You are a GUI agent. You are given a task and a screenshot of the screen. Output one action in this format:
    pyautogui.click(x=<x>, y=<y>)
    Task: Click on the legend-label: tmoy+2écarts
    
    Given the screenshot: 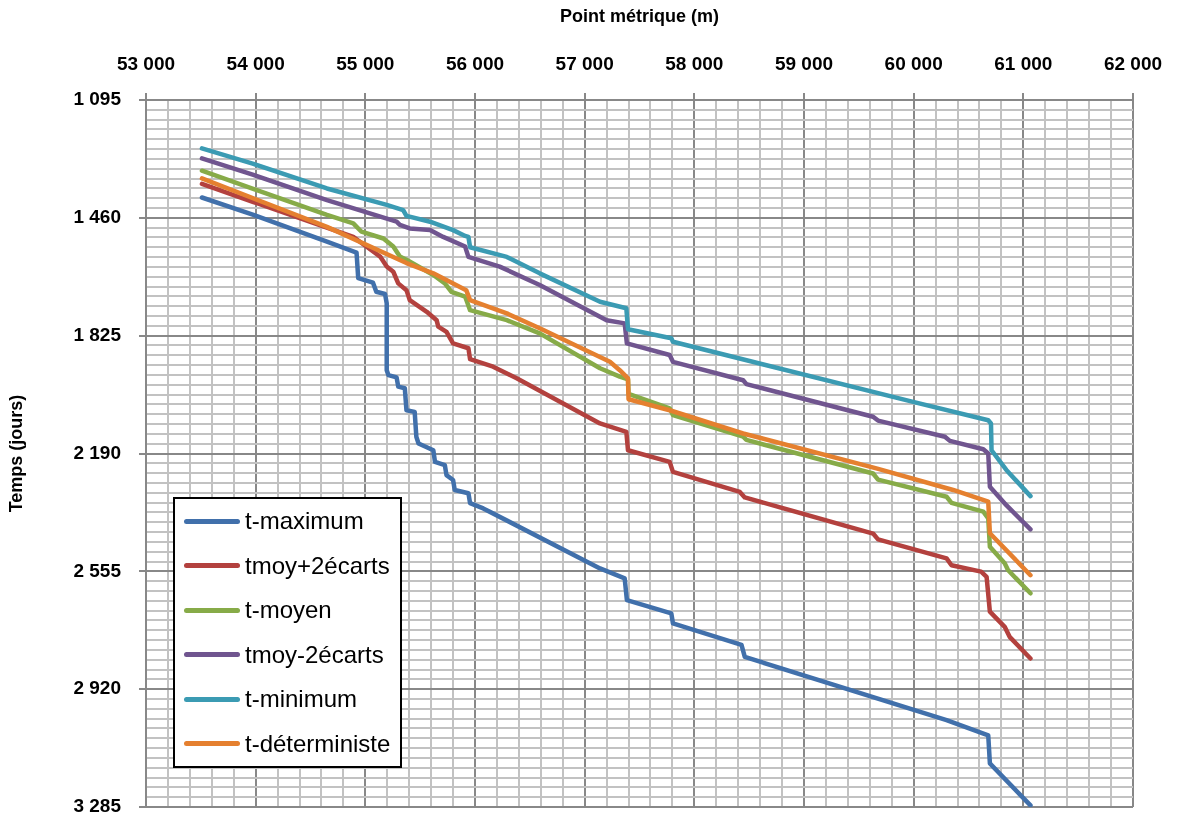 What is the action you would take?
    pyautogui.click(x=317, y=565)
    